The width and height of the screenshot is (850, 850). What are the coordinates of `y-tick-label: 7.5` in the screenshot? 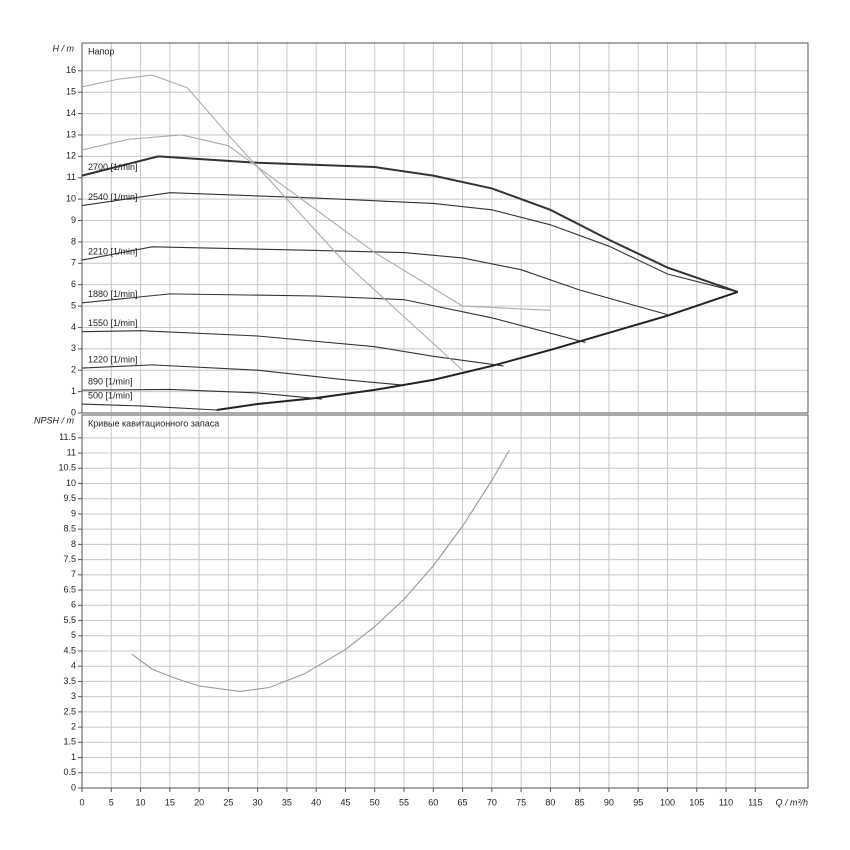 It's located at (69, 559).